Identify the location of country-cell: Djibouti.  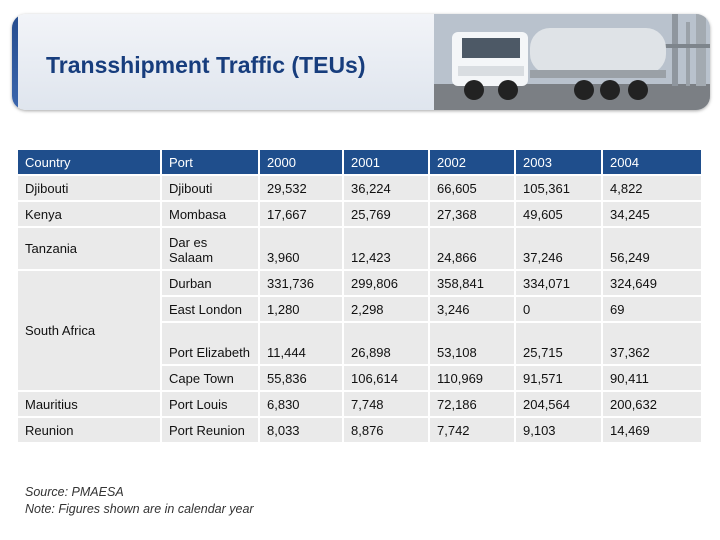
(90, 188).